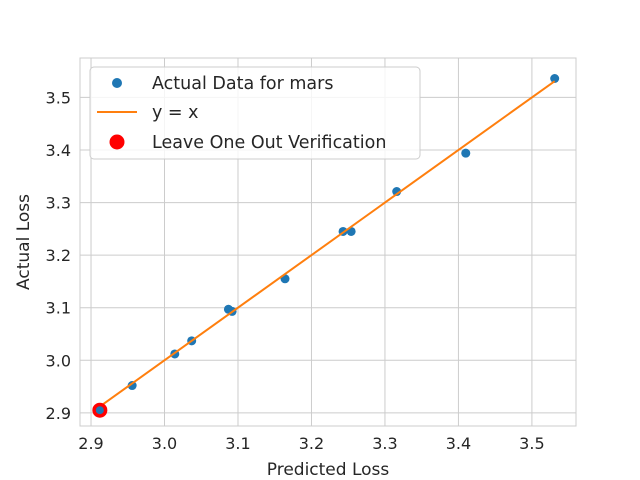 This screenshot has width=640, height=480. I want to click on x-tick-label: 3.5, so click(531, 443).